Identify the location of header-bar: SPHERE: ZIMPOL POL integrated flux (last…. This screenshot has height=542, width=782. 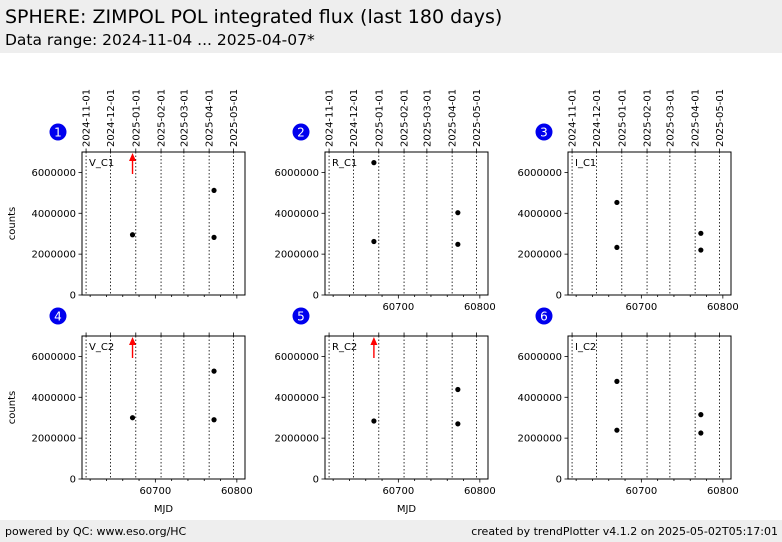
(391, 26).